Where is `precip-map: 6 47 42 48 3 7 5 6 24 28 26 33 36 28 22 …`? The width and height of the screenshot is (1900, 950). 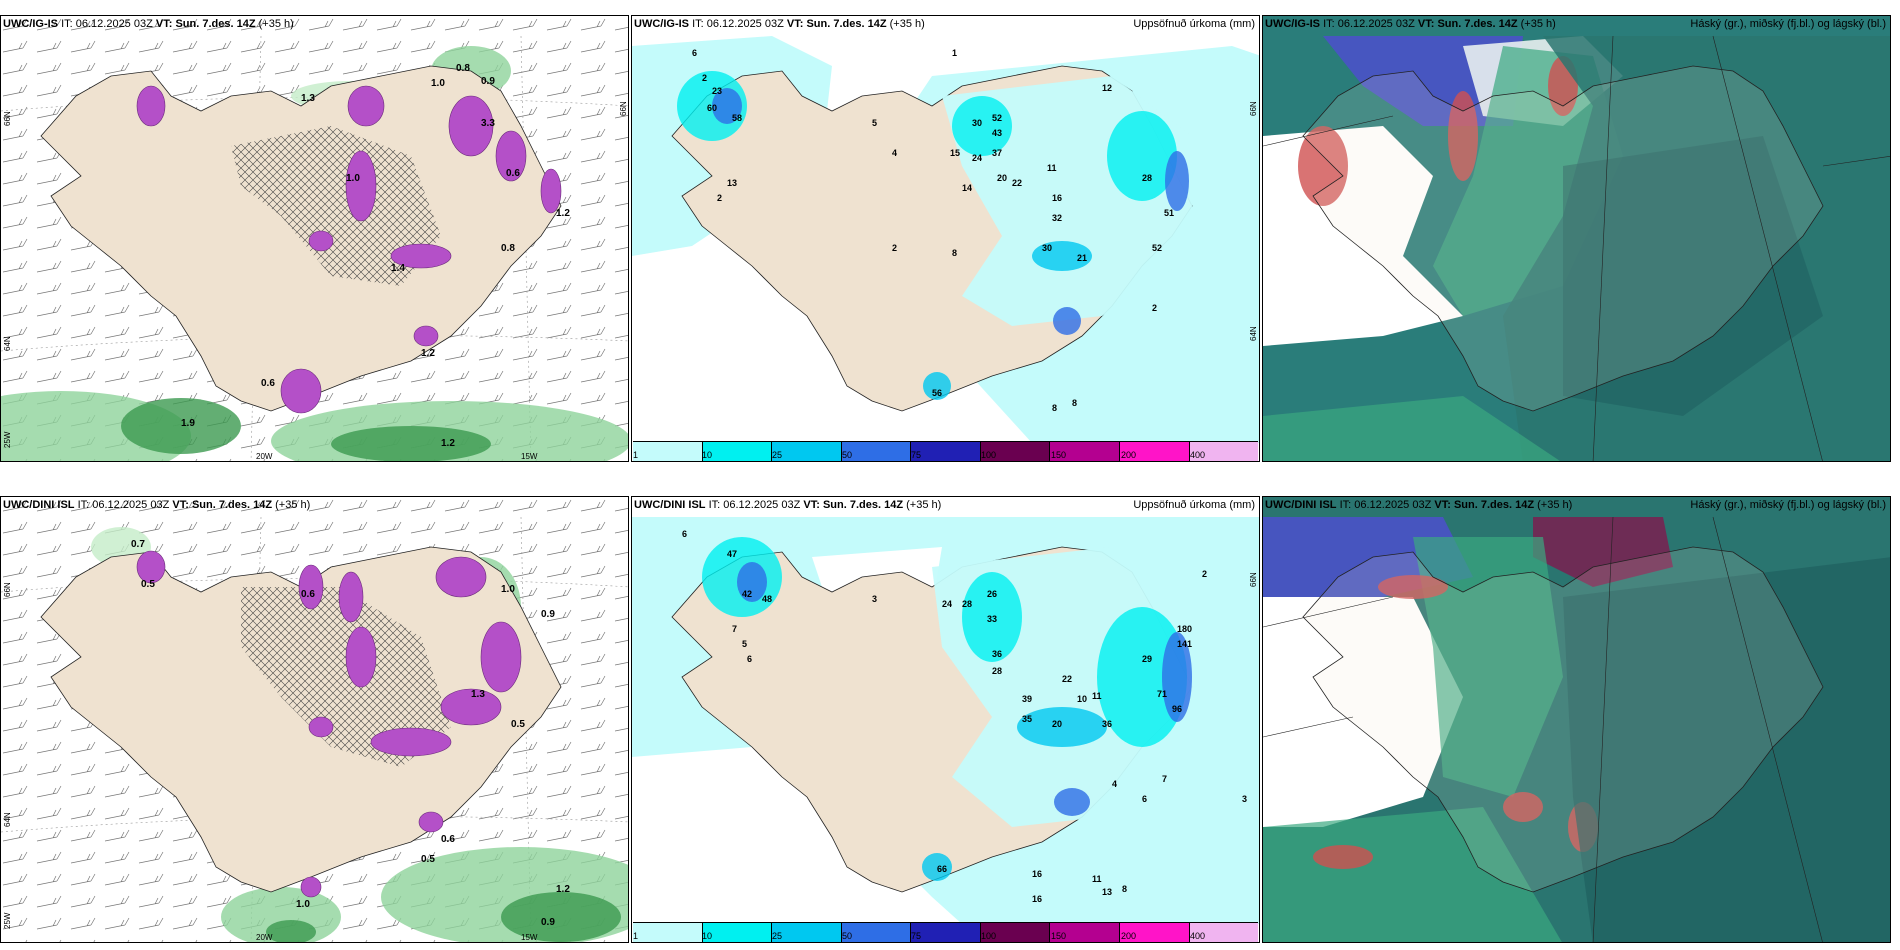 precip-map: 6 47 42 48 3 7 5 6 24 28 26 33 36 28 22 … is located at coordinates (945, 710).